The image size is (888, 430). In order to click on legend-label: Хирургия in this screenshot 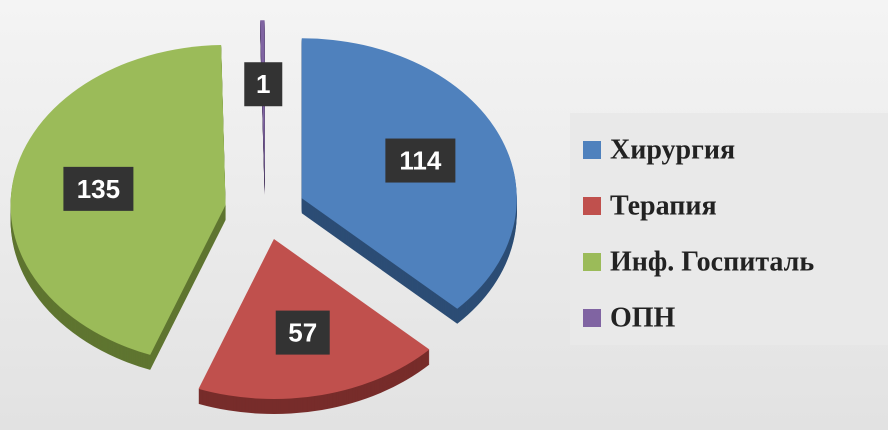, I will do `click(672, 150)`.